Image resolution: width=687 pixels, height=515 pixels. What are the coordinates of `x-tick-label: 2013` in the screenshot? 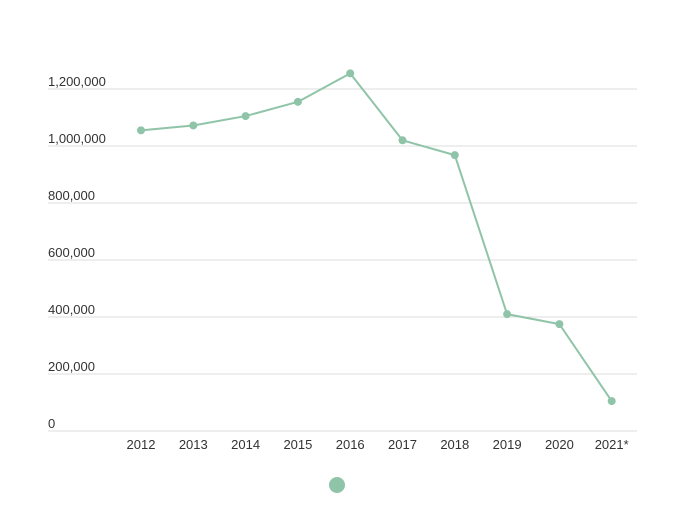 It's located at (193, 444).